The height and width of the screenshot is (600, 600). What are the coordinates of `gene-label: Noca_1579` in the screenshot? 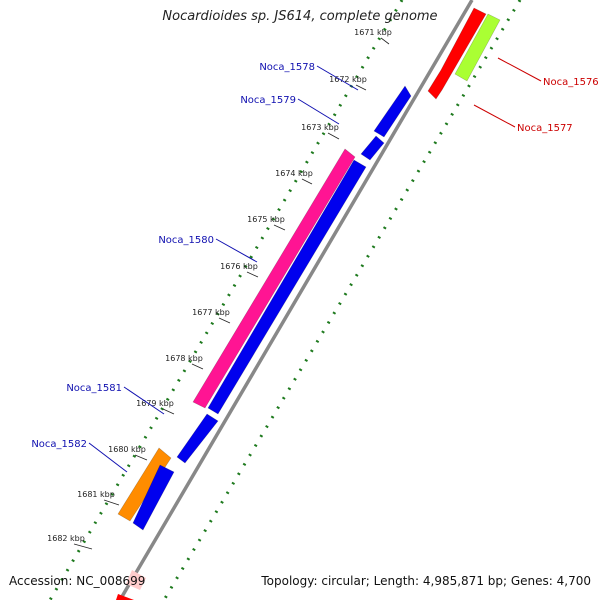 It's located at (268, 100).